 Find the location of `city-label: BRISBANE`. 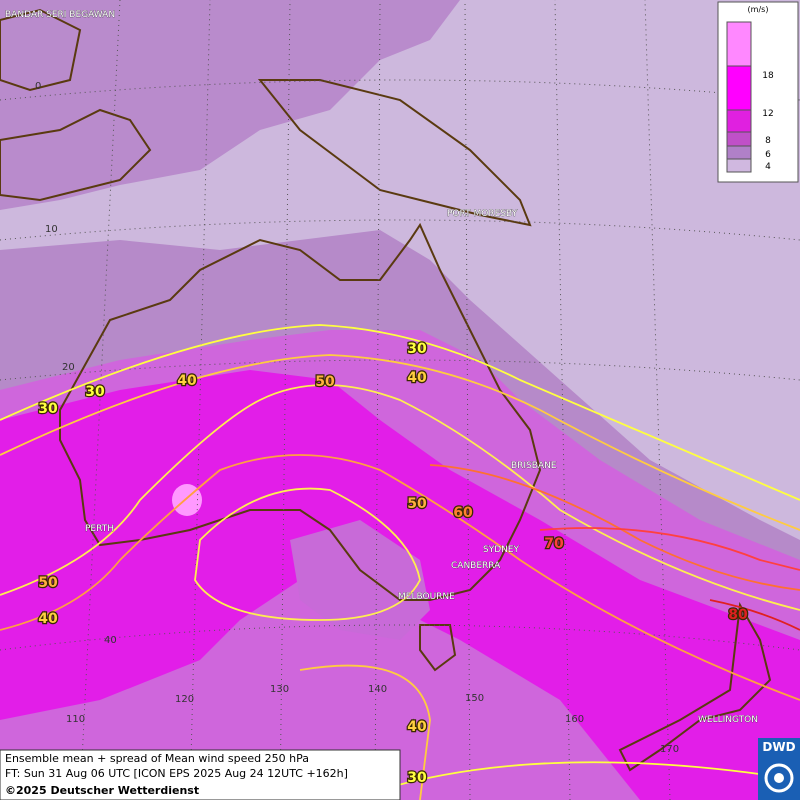

city-label: BRISBANE is located at coordinates (534, 466).